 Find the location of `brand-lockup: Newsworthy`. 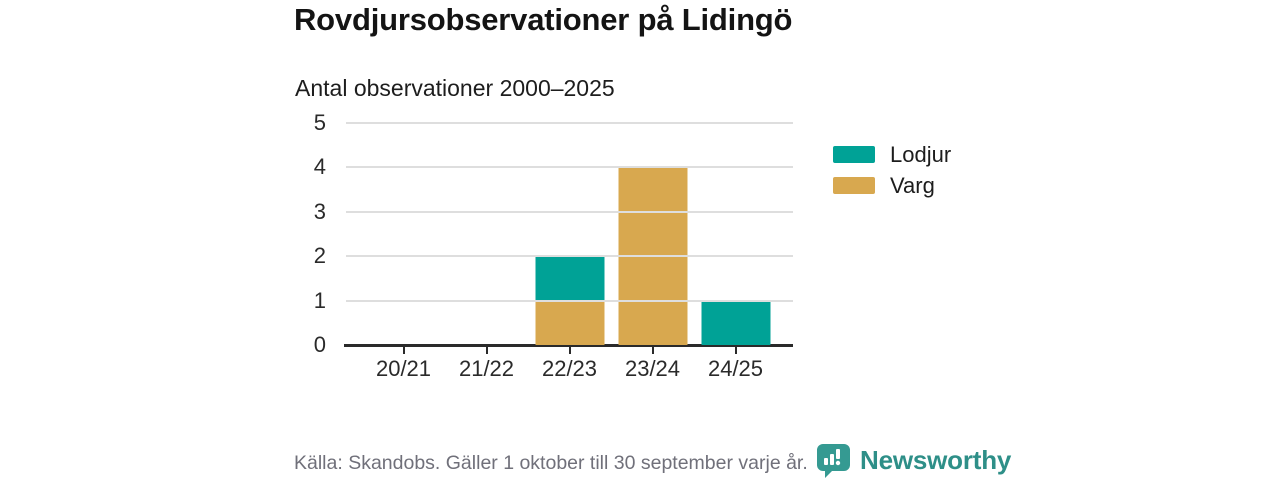

brand-lockup: Newsworthy is located at coordinates (913, 460).